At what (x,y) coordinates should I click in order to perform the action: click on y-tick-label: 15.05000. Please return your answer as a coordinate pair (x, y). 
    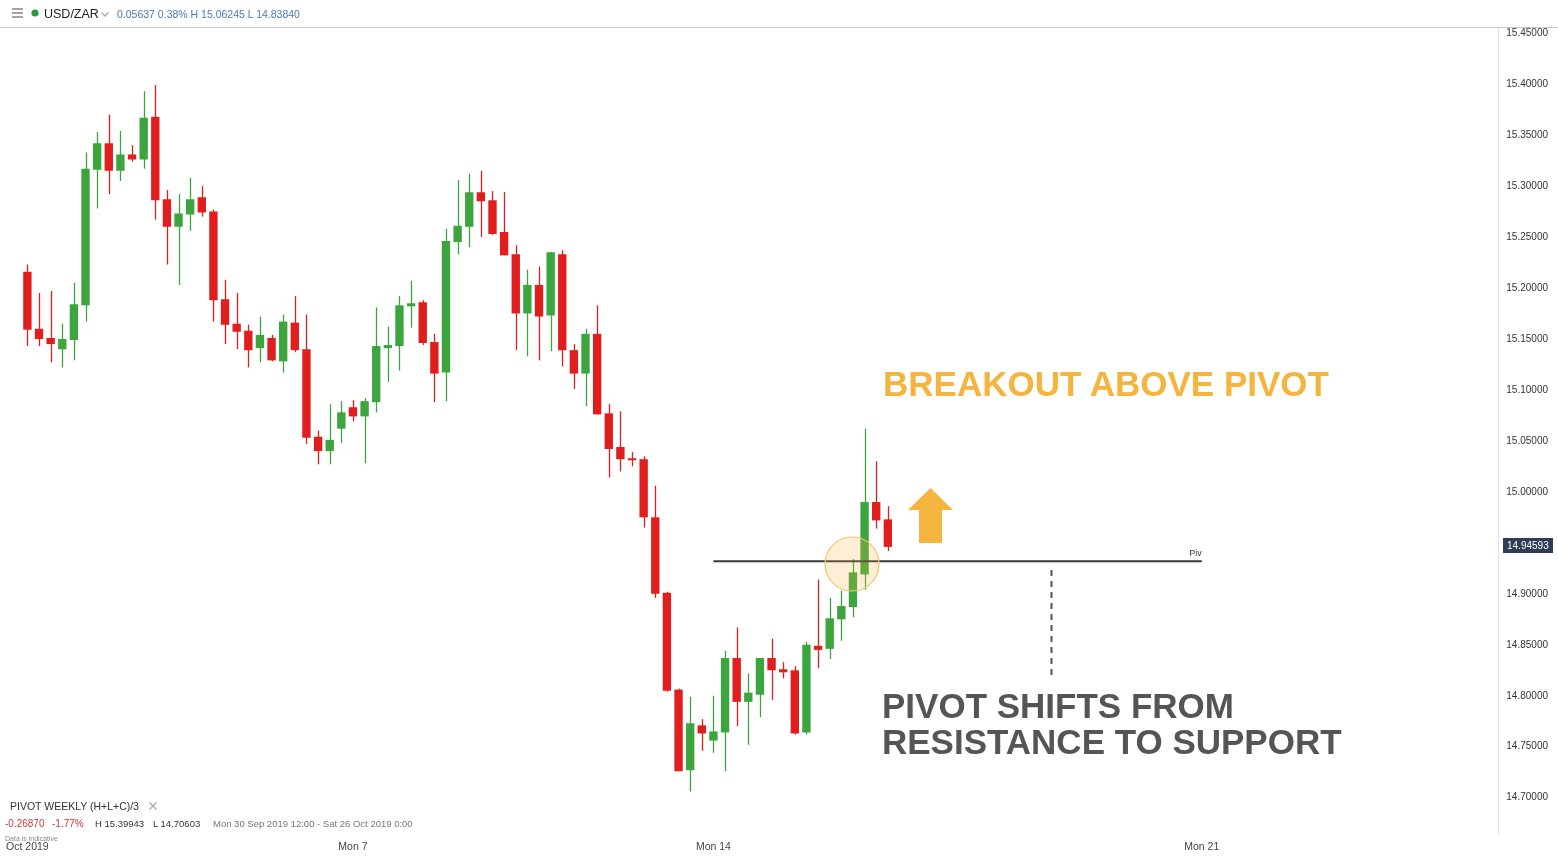
    Looking at the image, I should click on (1527, 440).